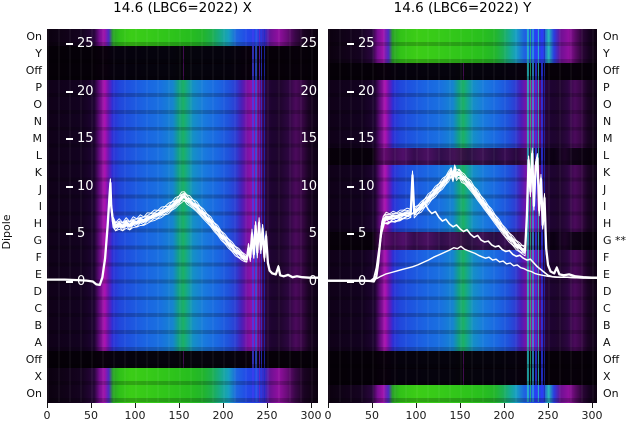 This screenshot has height=440, width=640. What do you see at coordinates (40, 207) in the screenshot?
I see `row-label-left: I` at bounding box center [40, 207].